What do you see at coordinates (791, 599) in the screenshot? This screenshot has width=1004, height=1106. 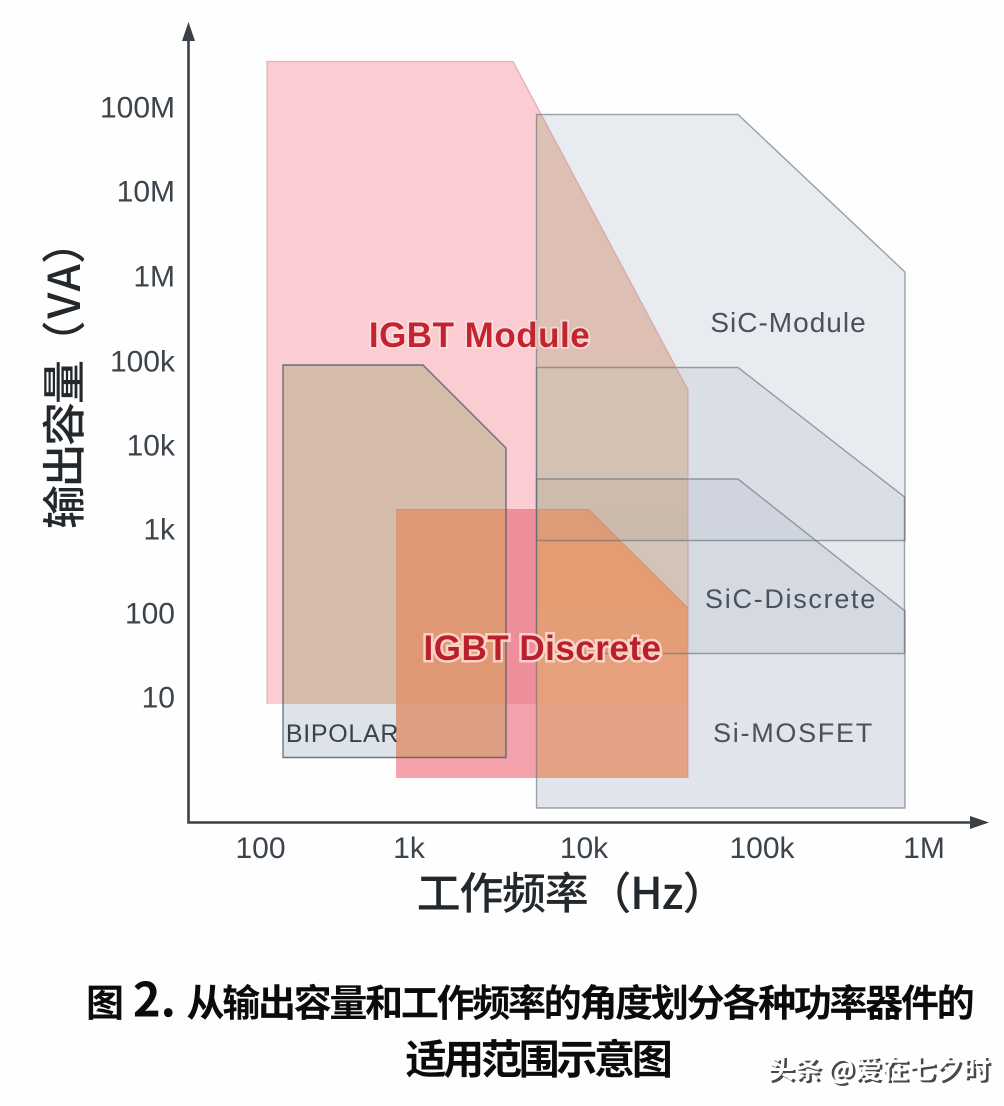 I see `svg-text: SiC-Discrete` at bounding box center [791, 599].